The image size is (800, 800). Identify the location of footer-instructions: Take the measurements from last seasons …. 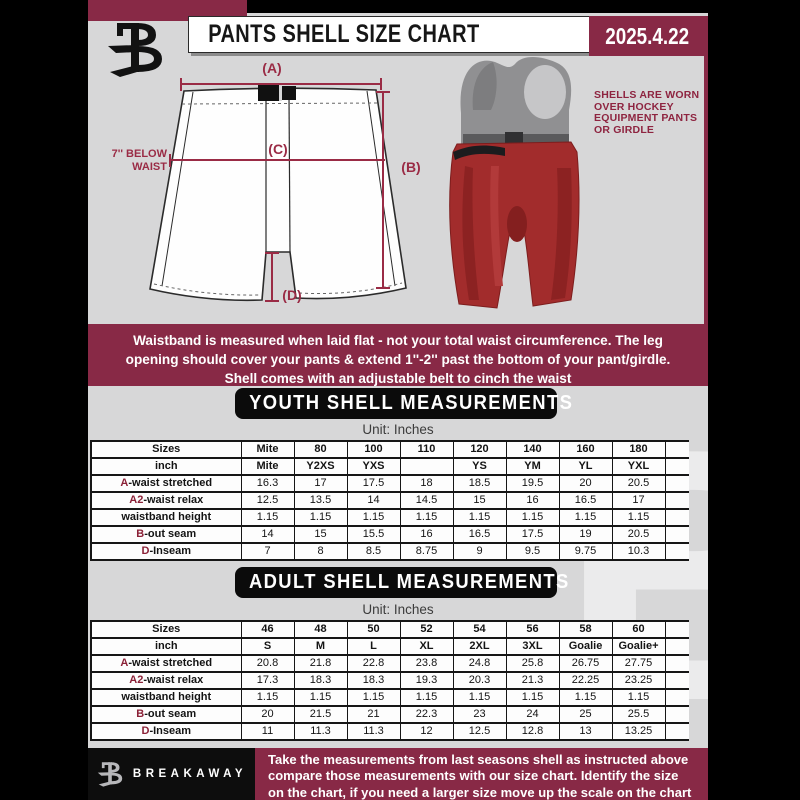
(481, 774).